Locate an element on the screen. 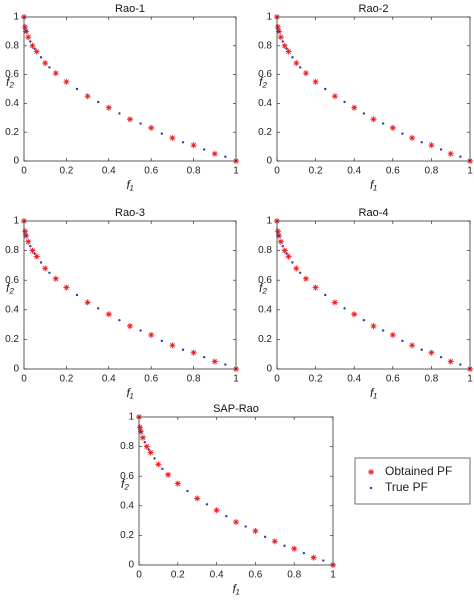  plot-area is located at coordinates (130, 295).